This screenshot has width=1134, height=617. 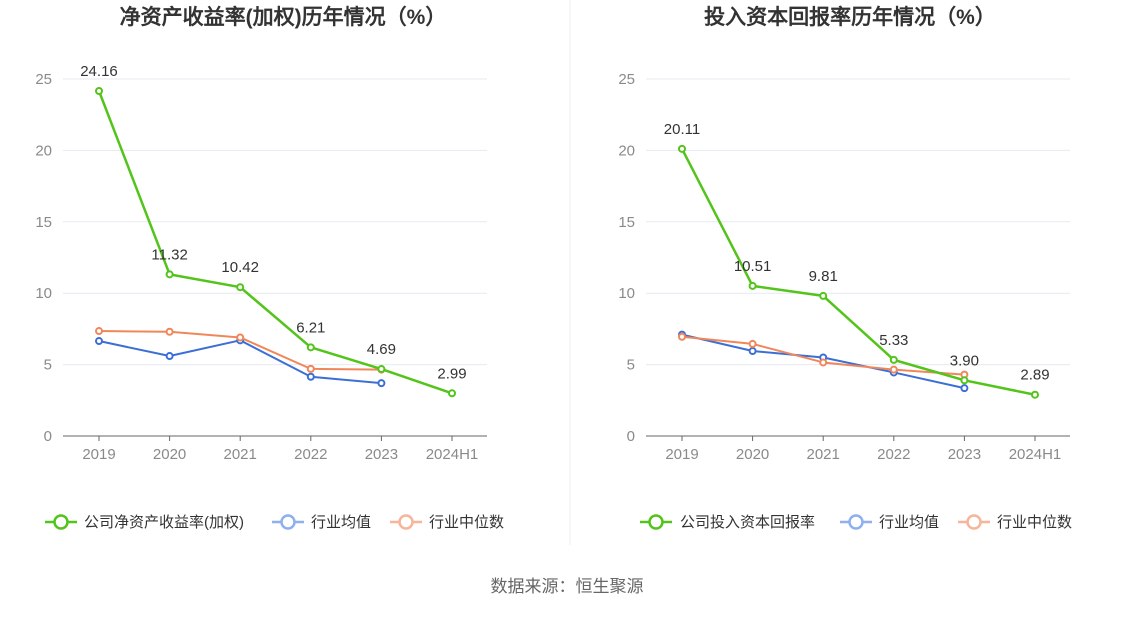 I want to click on data-label: 2.89, so click(x=1034, y=375).